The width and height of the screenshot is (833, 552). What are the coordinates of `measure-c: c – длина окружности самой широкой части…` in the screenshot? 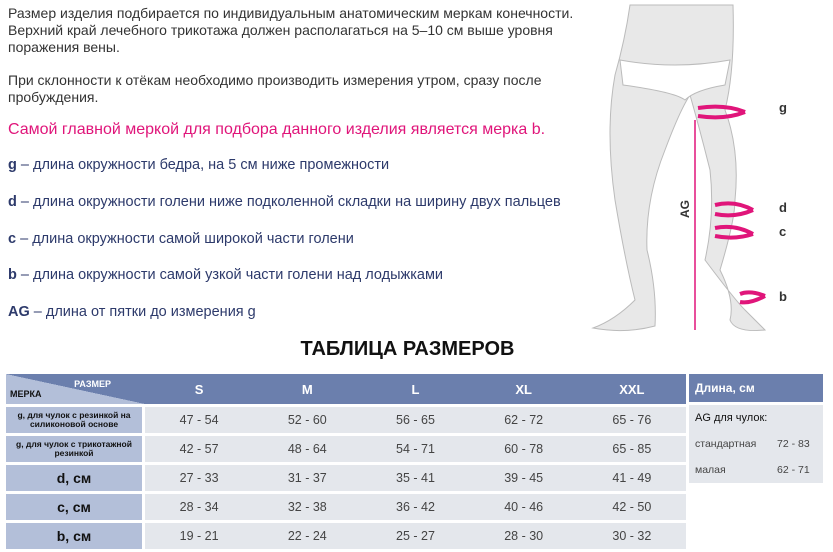 It's located at (181, 239).